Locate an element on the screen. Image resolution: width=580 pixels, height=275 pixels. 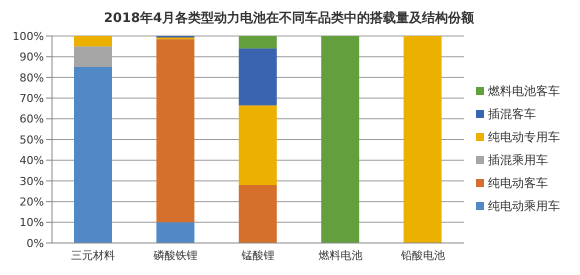
legend-label: 纯电动客车 is located at coordinates (518, 183).